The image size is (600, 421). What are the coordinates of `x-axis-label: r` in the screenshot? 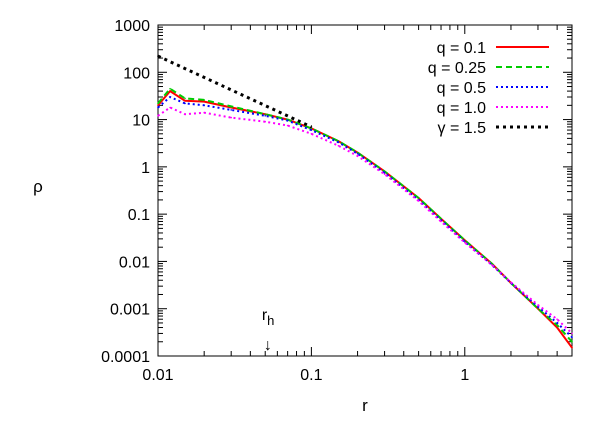 It's located at (365, 405).